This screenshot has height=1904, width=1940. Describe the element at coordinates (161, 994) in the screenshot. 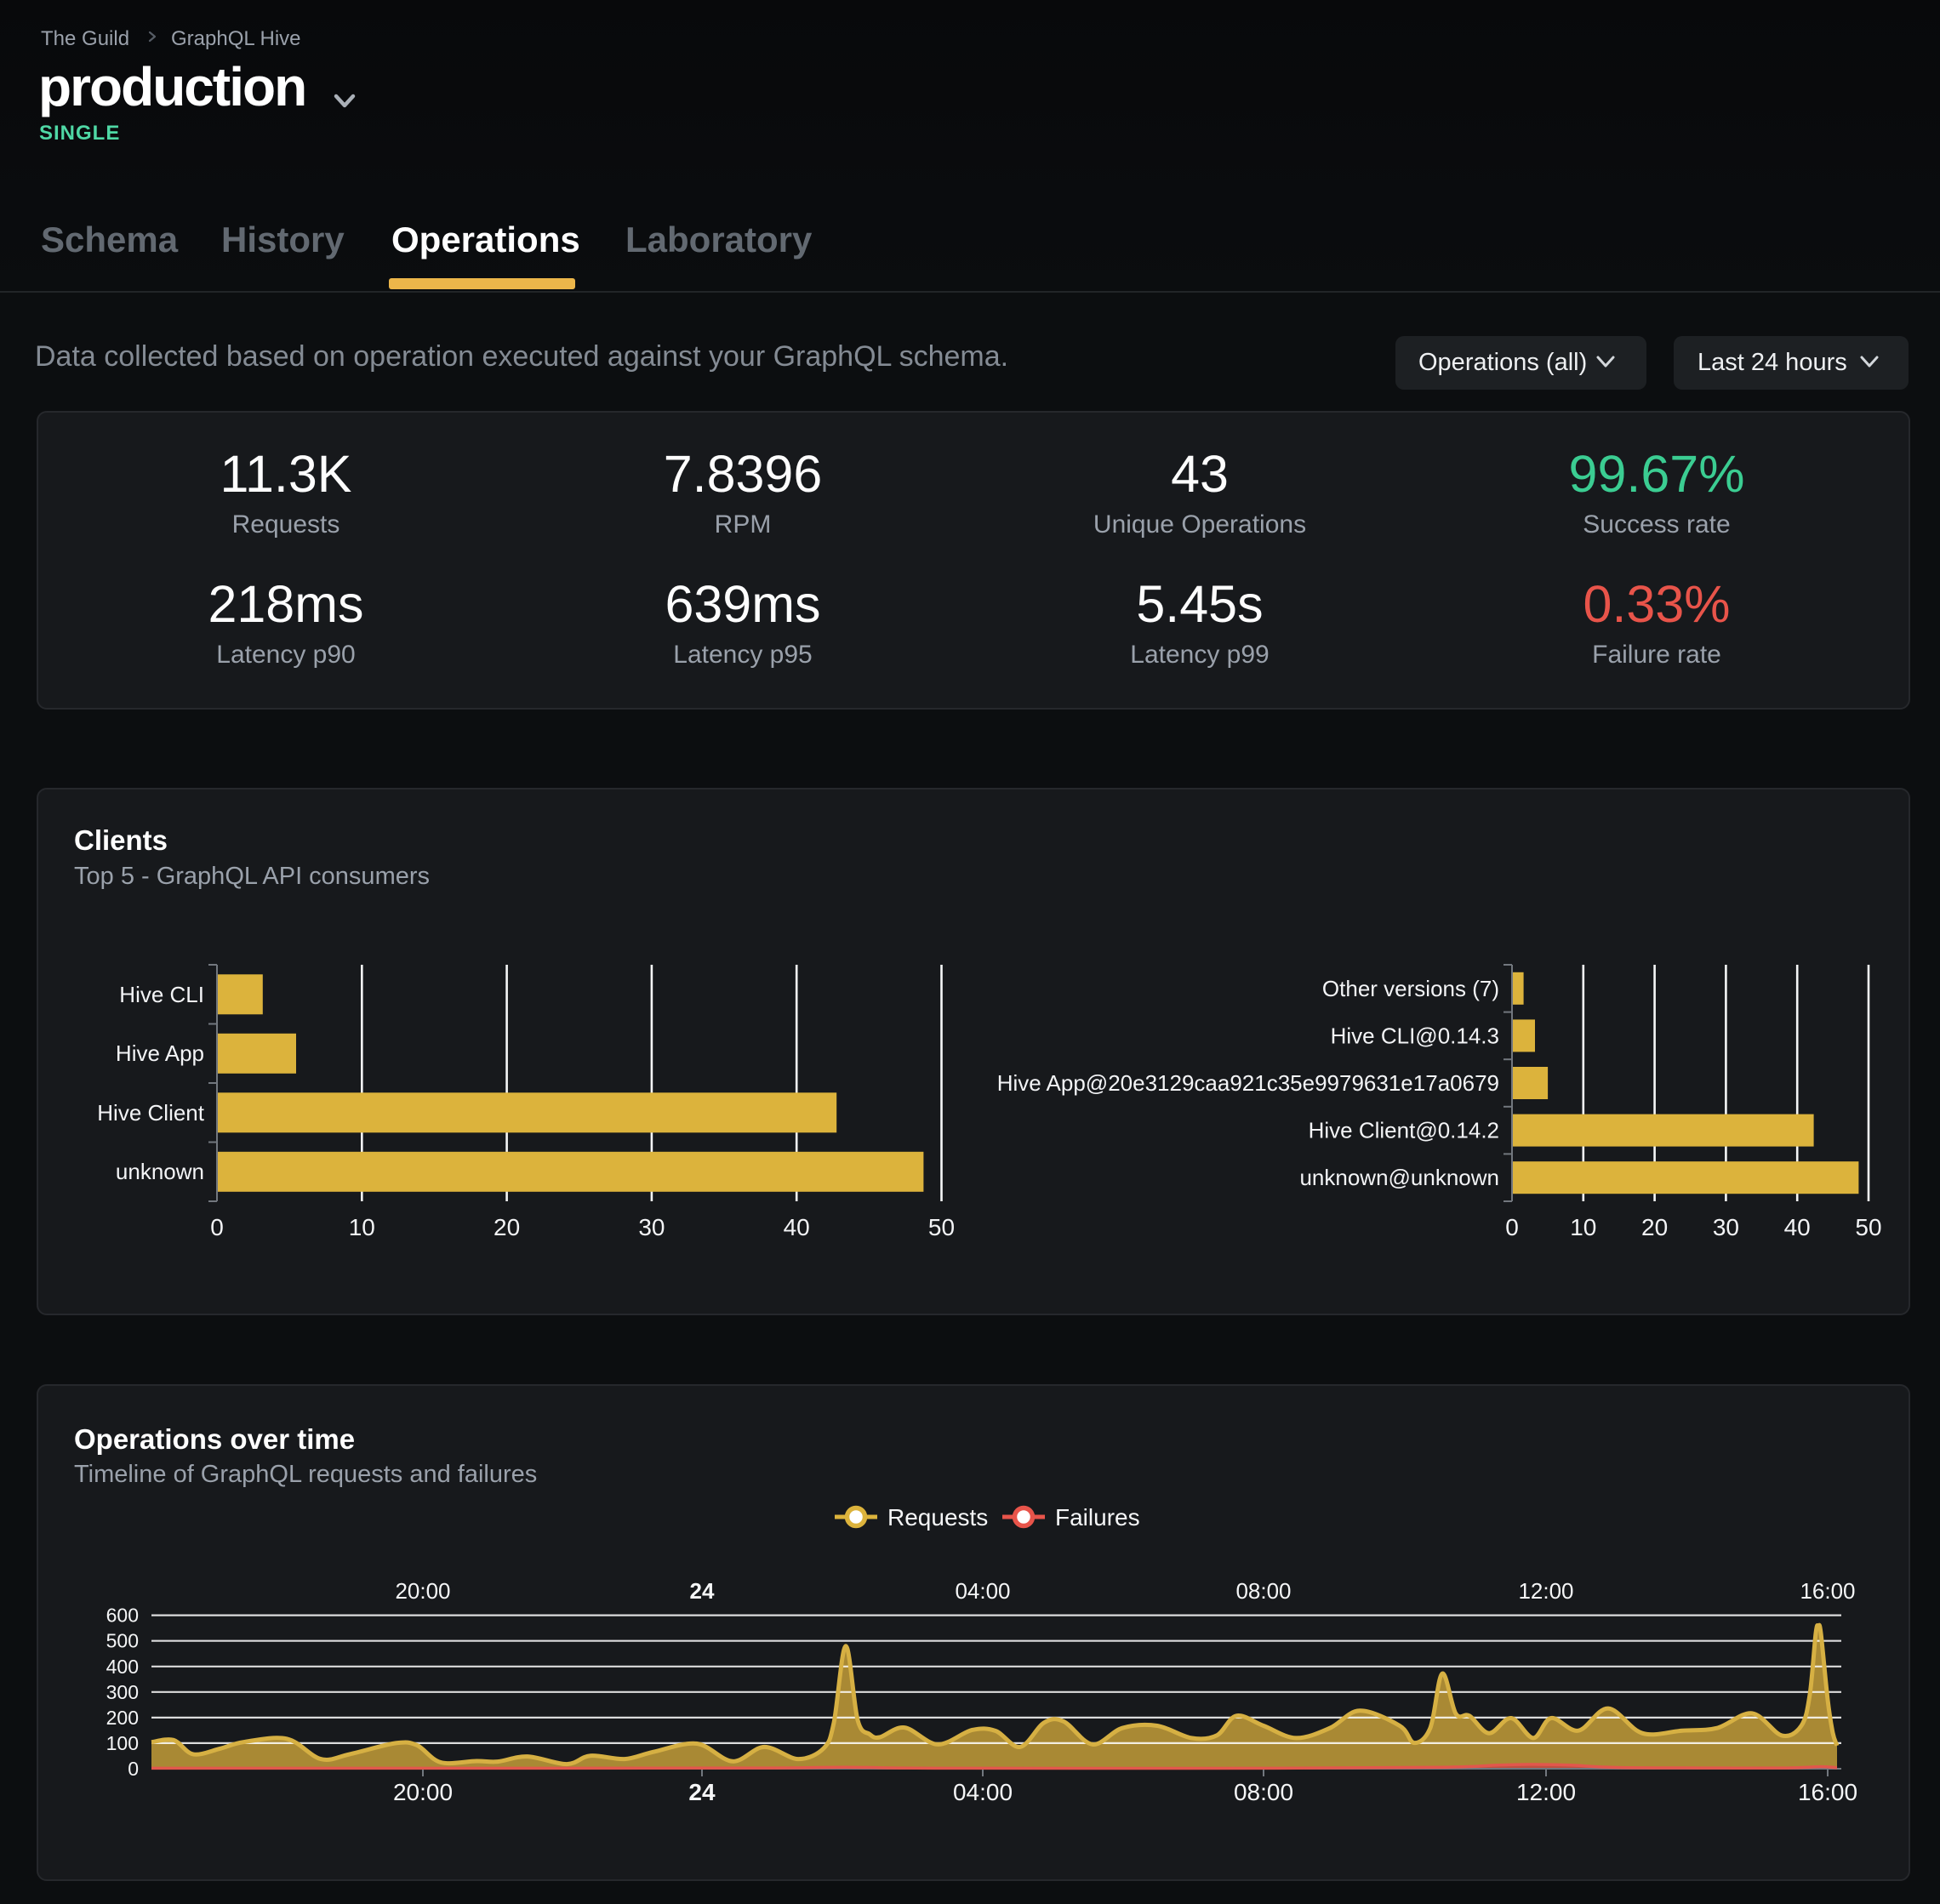

I see `svg-text: Hive CLI` at that location.